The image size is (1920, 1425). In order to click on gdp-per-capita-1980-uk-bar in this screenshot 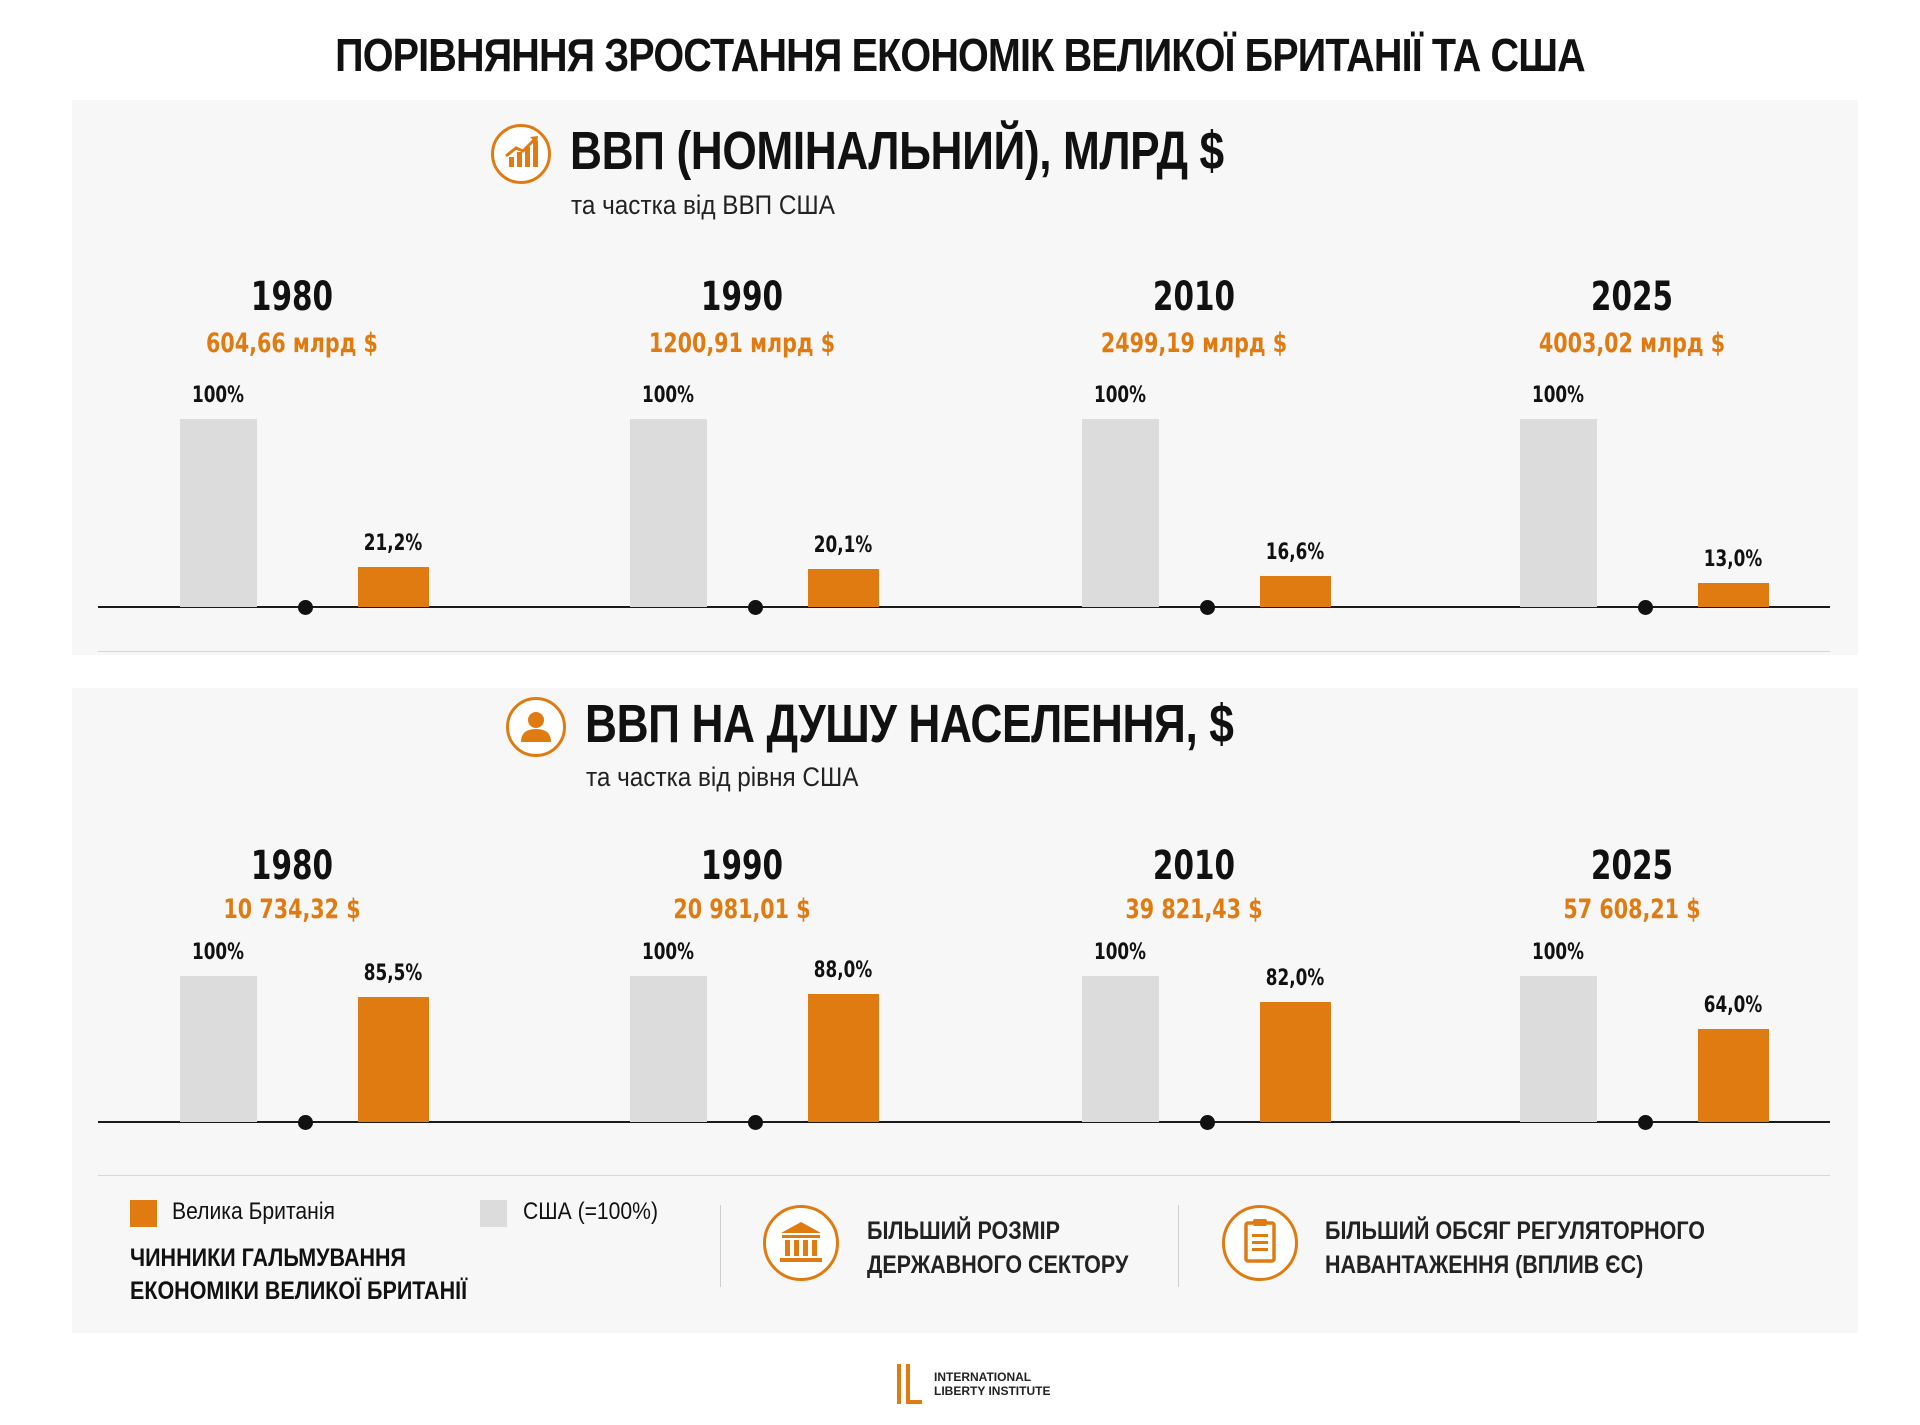, I will do `click(393, 1059)`.